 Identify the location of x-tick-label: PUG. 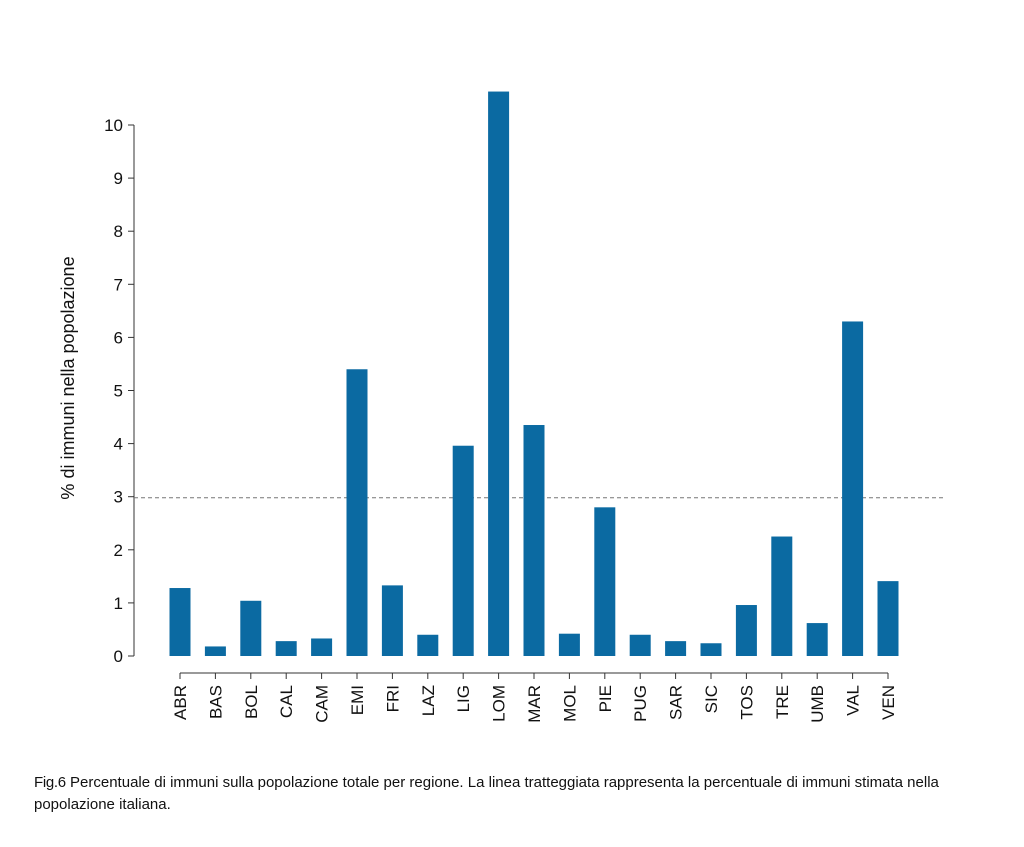
(640, 703).